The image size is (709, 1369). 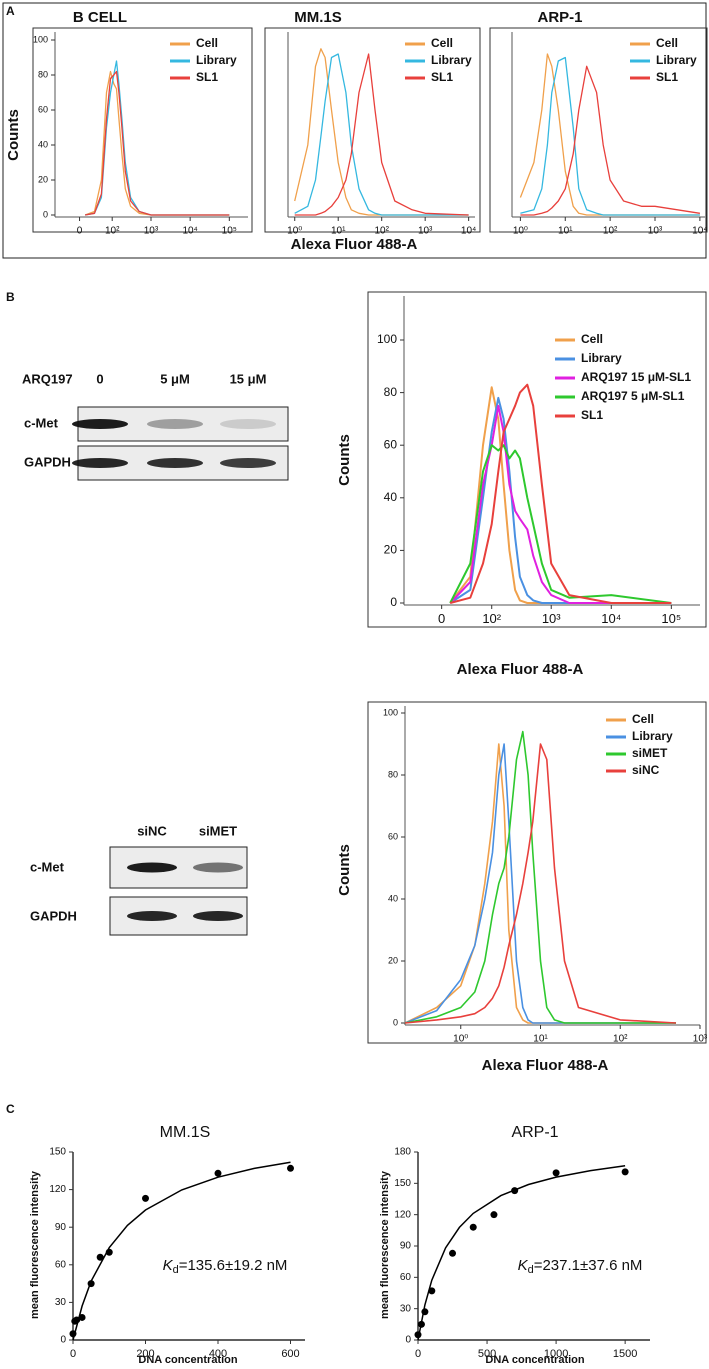 What do you see at coordinates (41, 422) in the screenshot?
I see `blot-row: c-Met` at bounding box center [41, 422].